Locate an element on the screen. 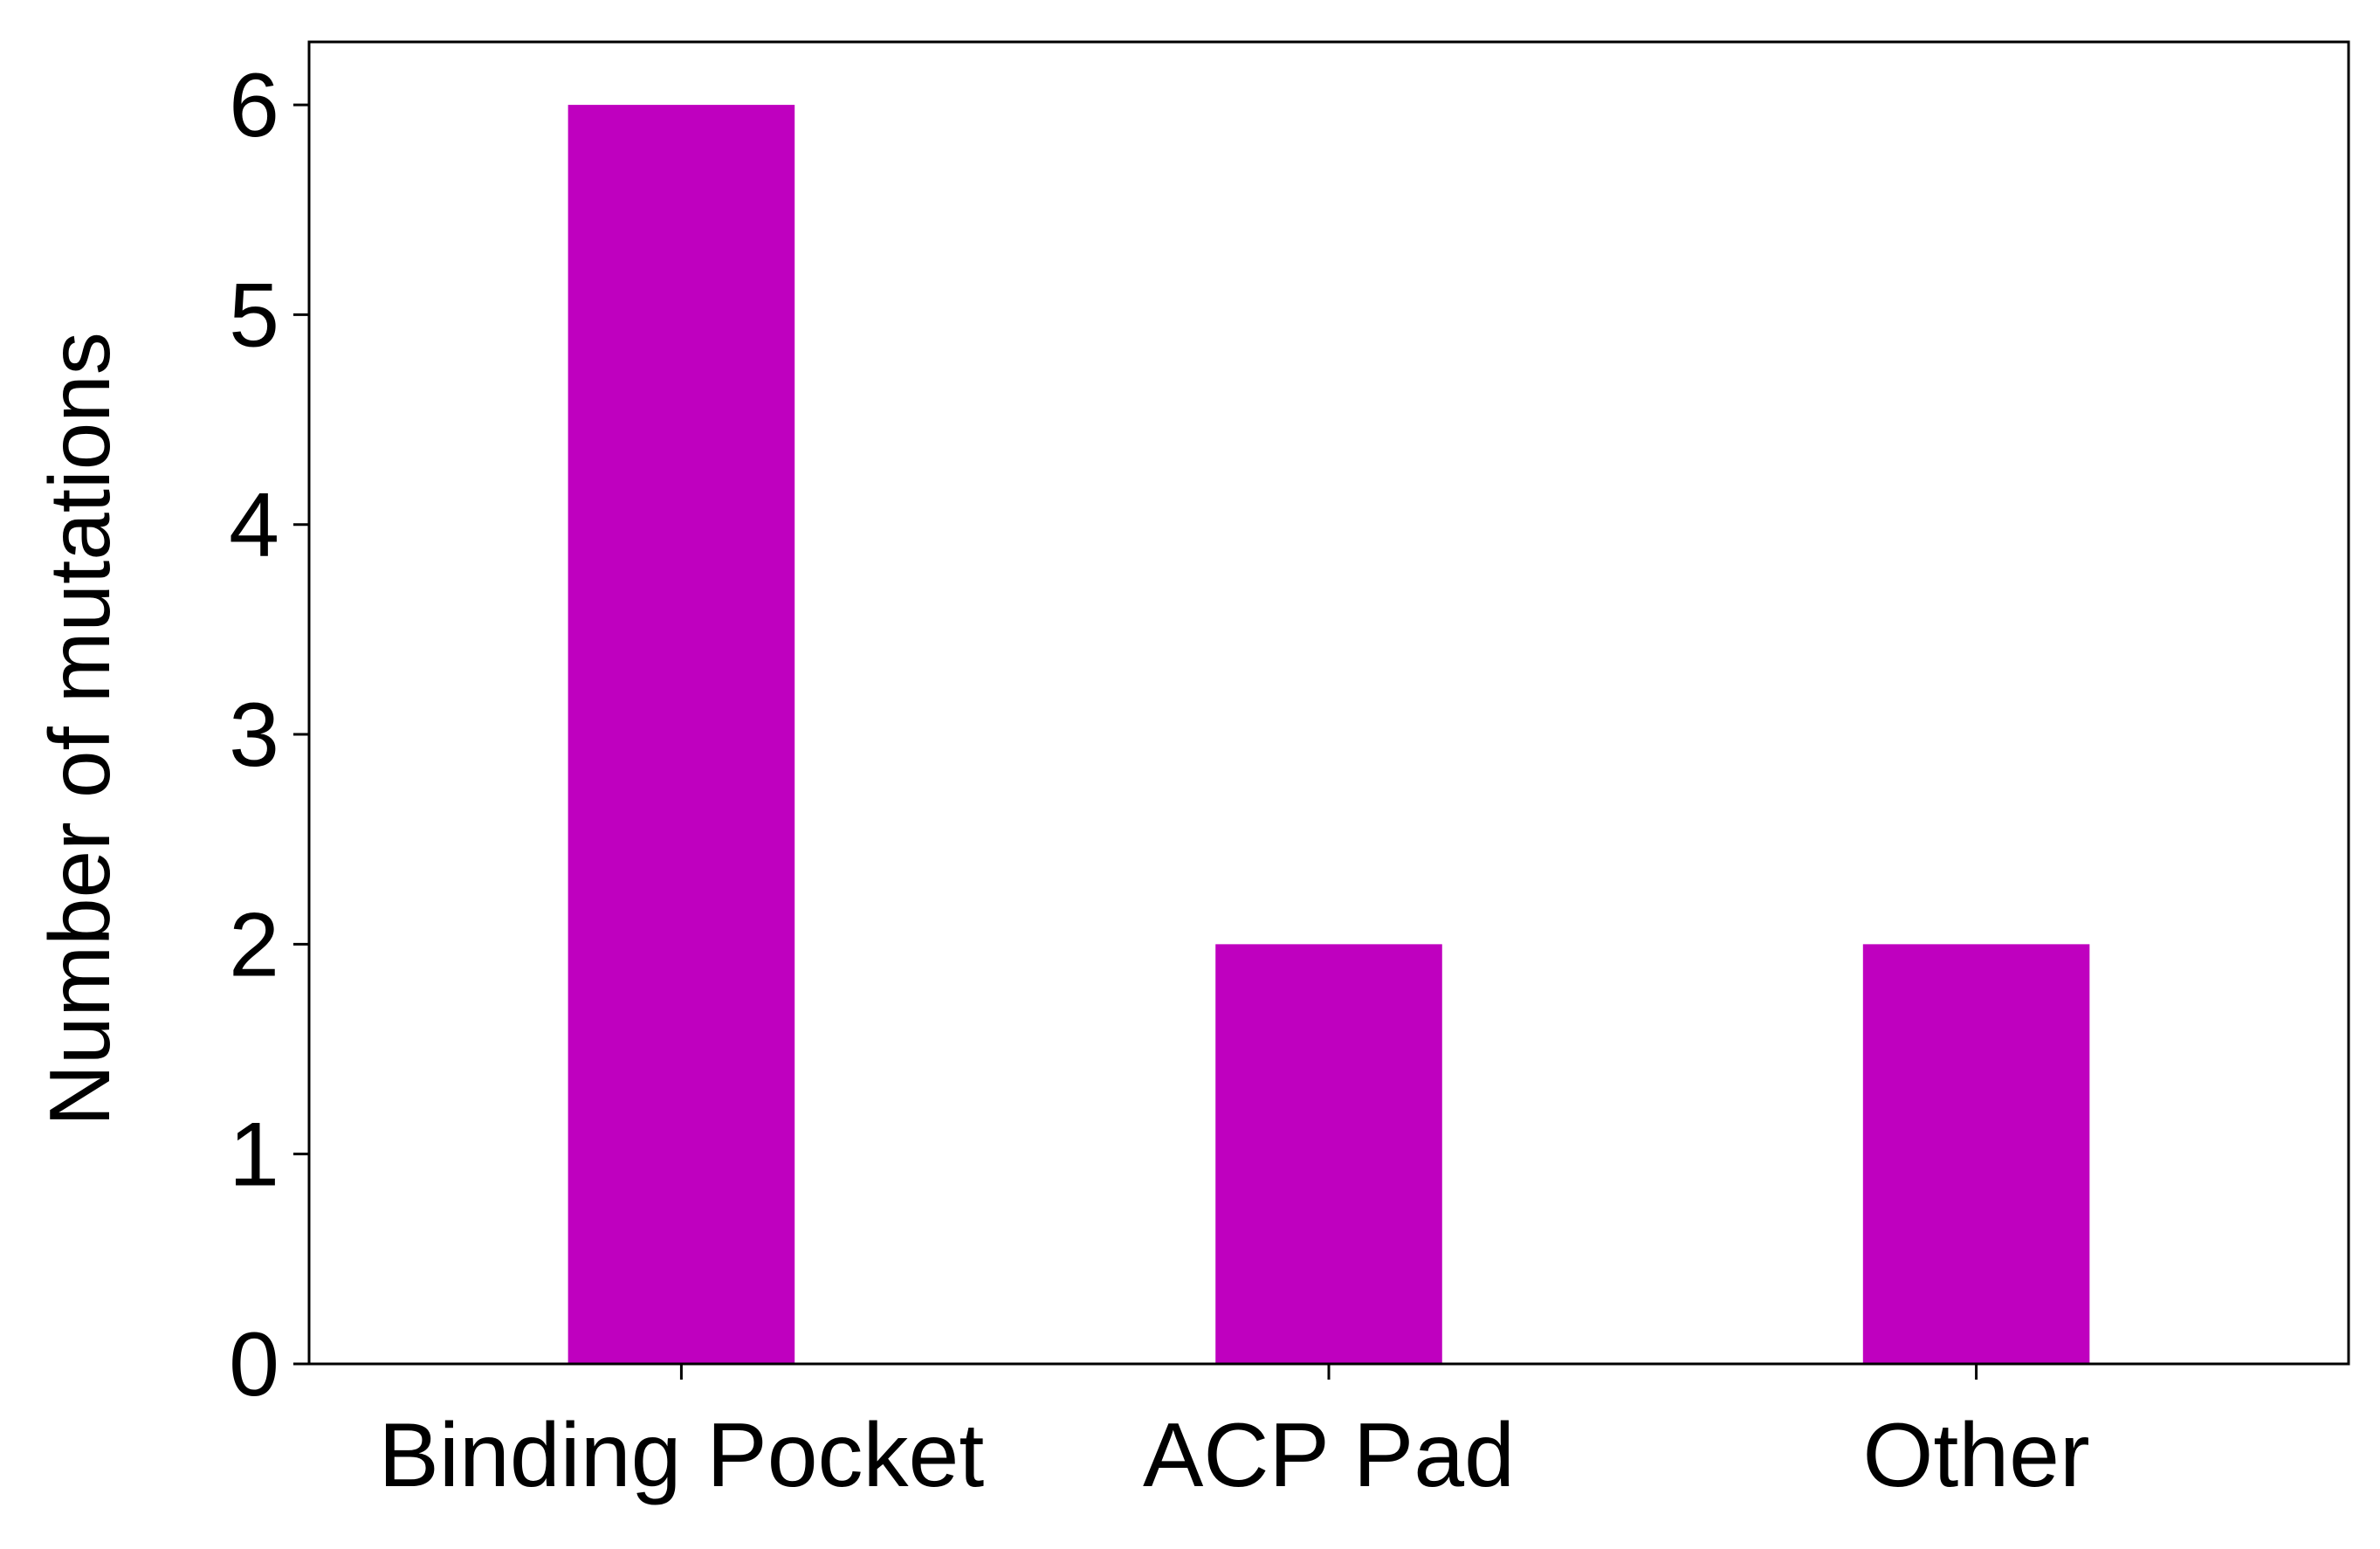 The image size is (2380, 1549). y-tick-label: 3 is located at coordinates (254, 735).